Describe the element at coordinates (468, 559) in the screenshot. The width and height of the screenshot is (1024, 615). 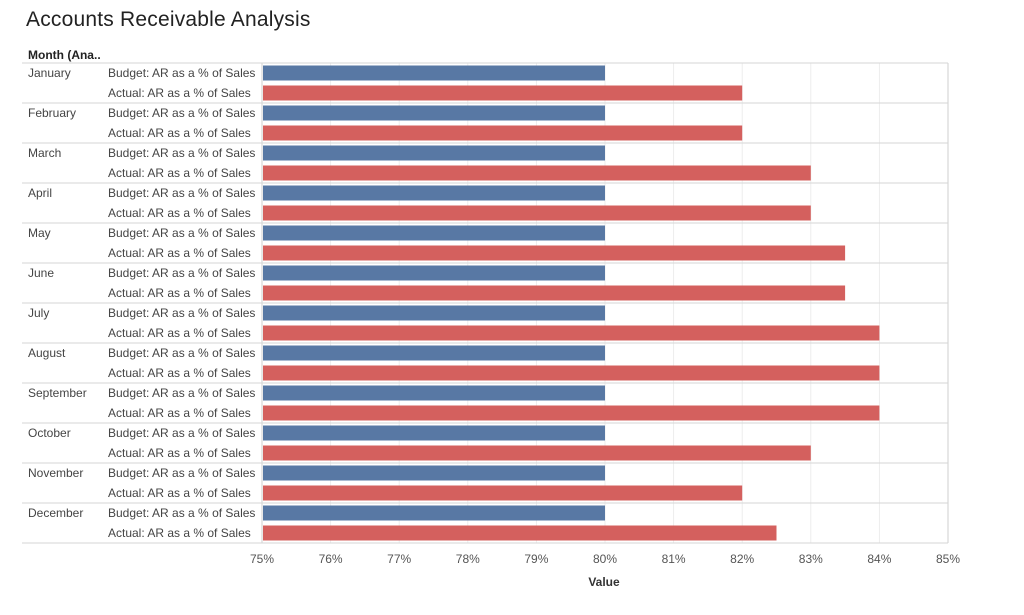
I see `x-tick-label: 78%` at that location.